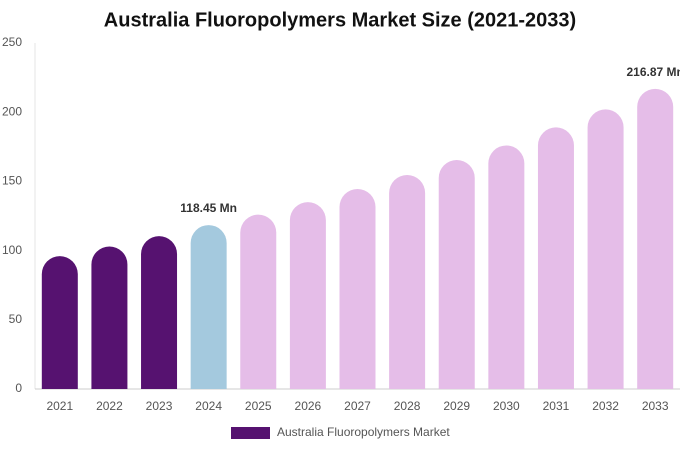 This screenshot has width=680, height=450. What do you see at coordinates (18, 388) in the screenshot?
I see `y-tick-label: 0` at bounding box center [18, 388].